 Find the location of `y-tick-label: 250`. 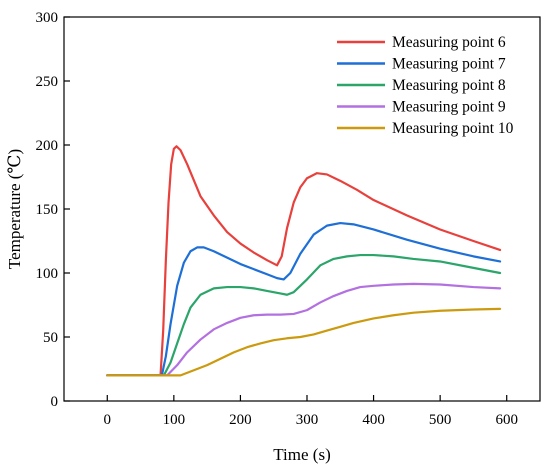

y-tick-label: 250 is located at coordinates (47, 82).